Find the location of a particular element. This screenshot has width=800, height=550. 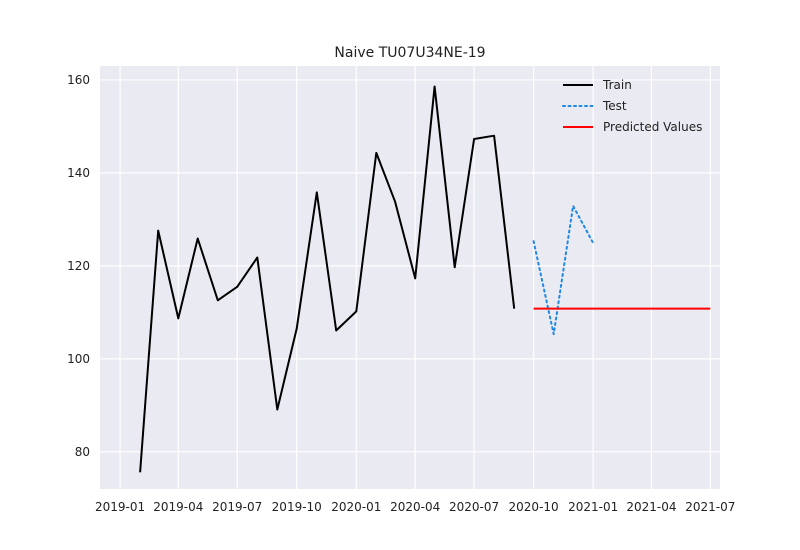

x-tick-label: 2019-04 is located at coordinates (178, 507).